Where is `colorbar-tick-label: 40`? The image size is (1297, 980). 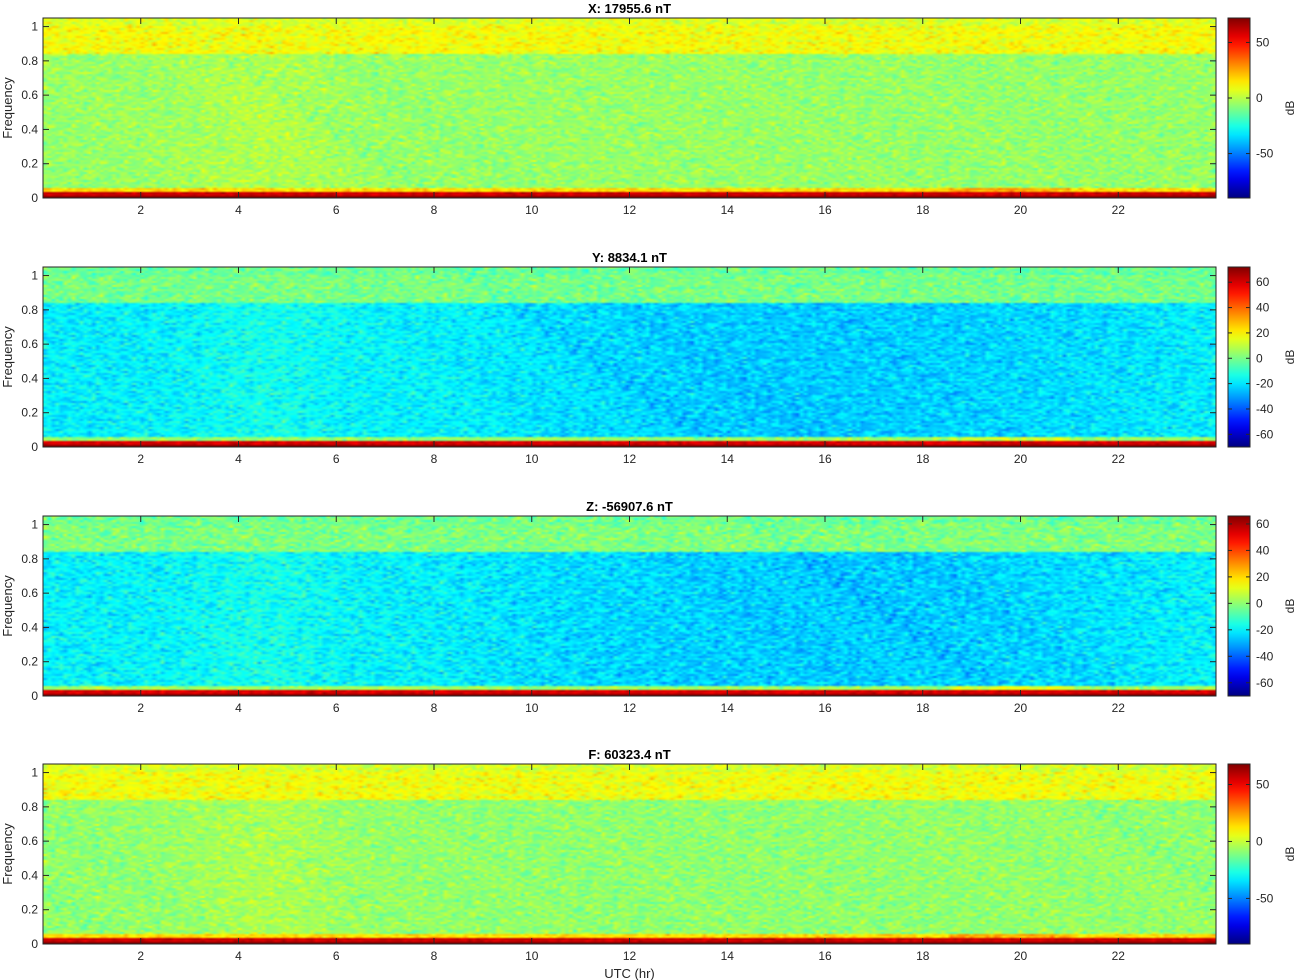
colorbar-tick-label: 40 is located at coordinates (1263, 550).